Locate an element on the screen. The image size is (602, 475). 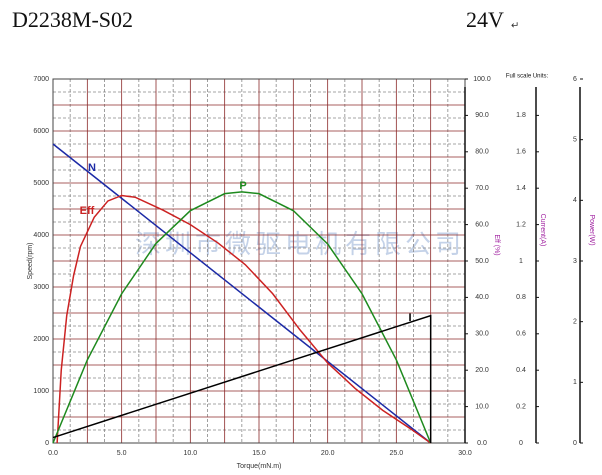
tick-label: 10.0 is located at coordinates (482, 406).